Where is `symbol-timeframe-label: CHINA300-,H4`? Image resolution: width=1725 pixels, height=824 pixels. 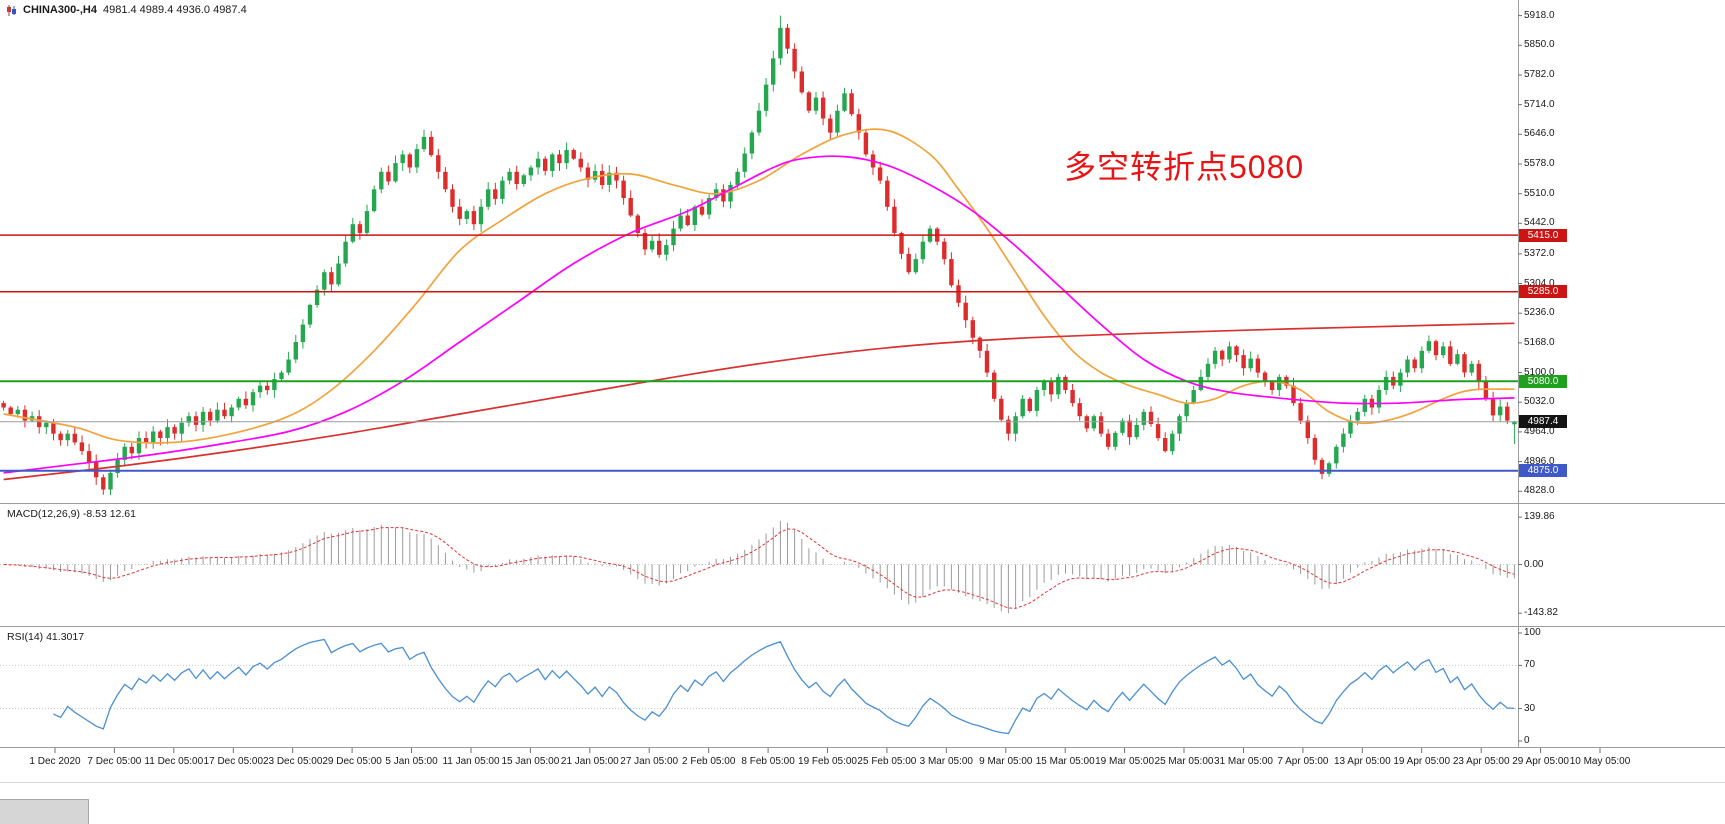
symbol-timeframe-label: CHINA300-,H4 is located at coordinates (60, 10).